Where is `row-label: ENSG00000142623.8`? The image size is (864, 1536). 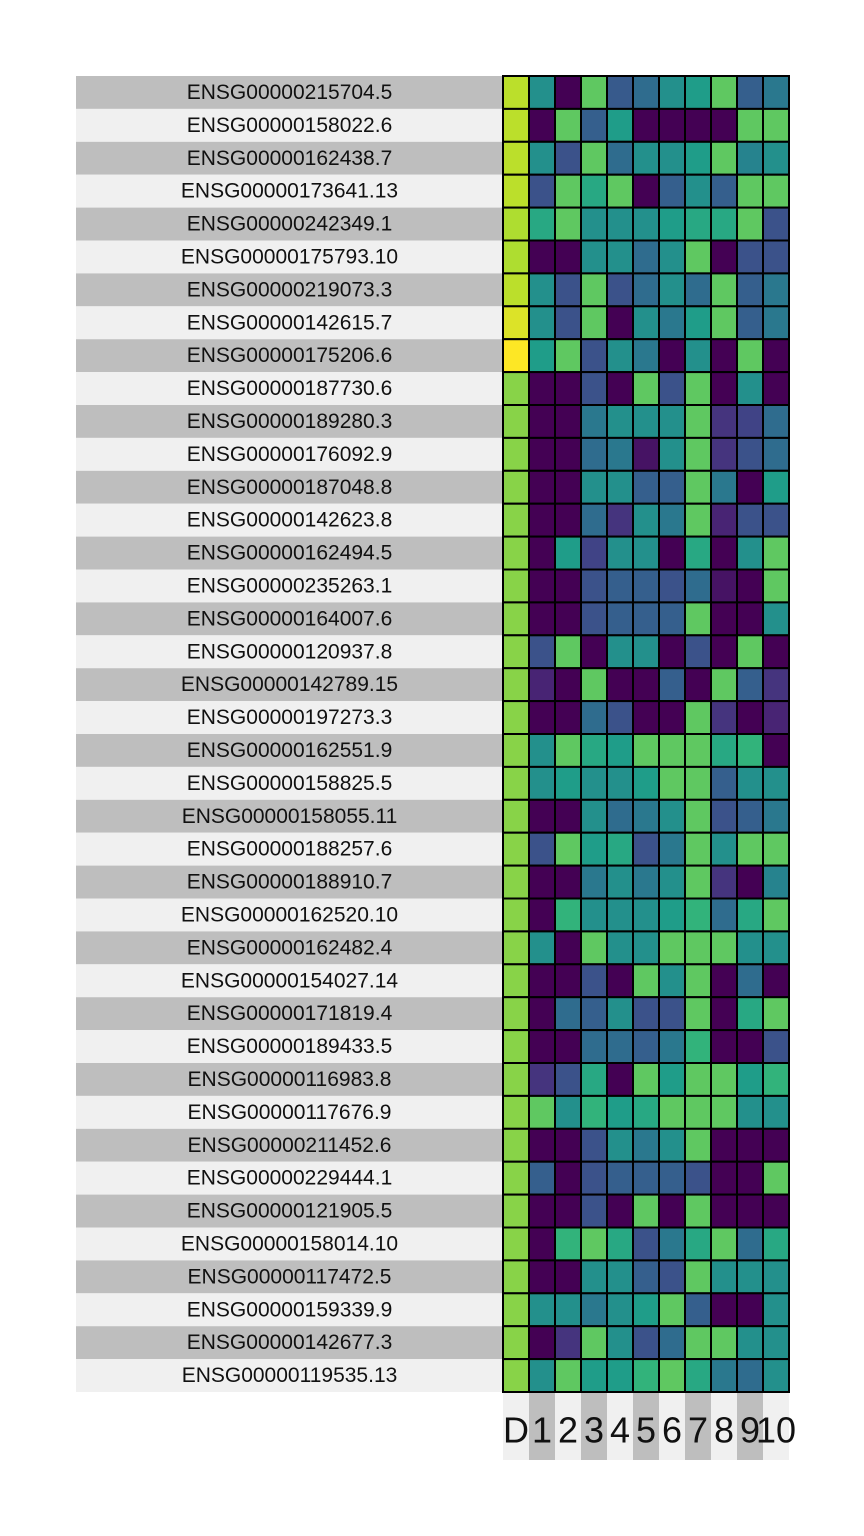
row-label: ENSG00000142623.8 is located at coordinates (290, 520).